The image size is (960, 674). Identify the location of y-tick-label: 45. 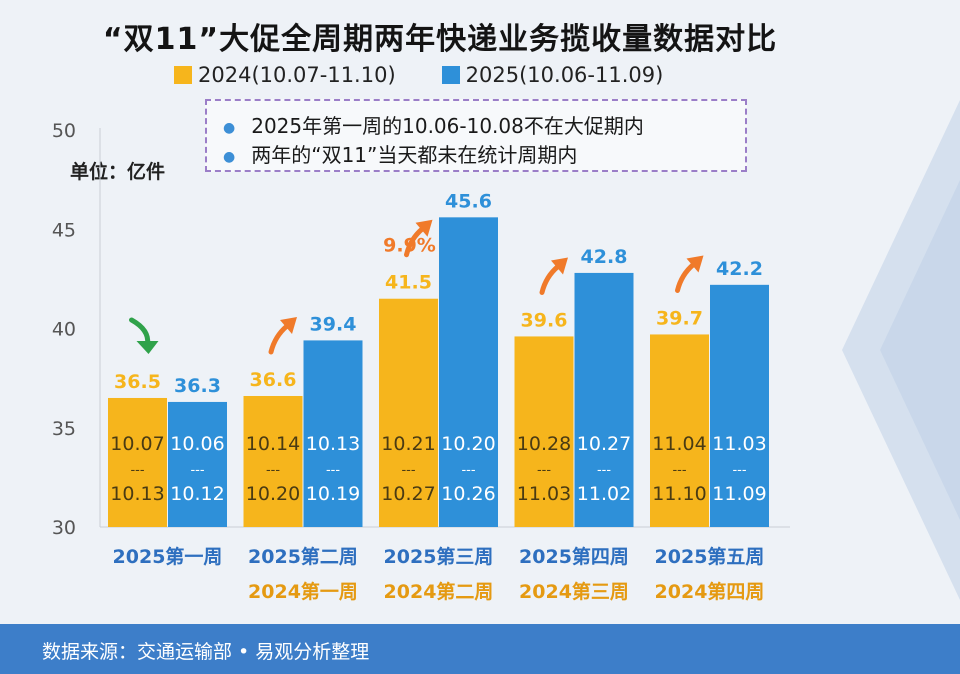
(64, 230).